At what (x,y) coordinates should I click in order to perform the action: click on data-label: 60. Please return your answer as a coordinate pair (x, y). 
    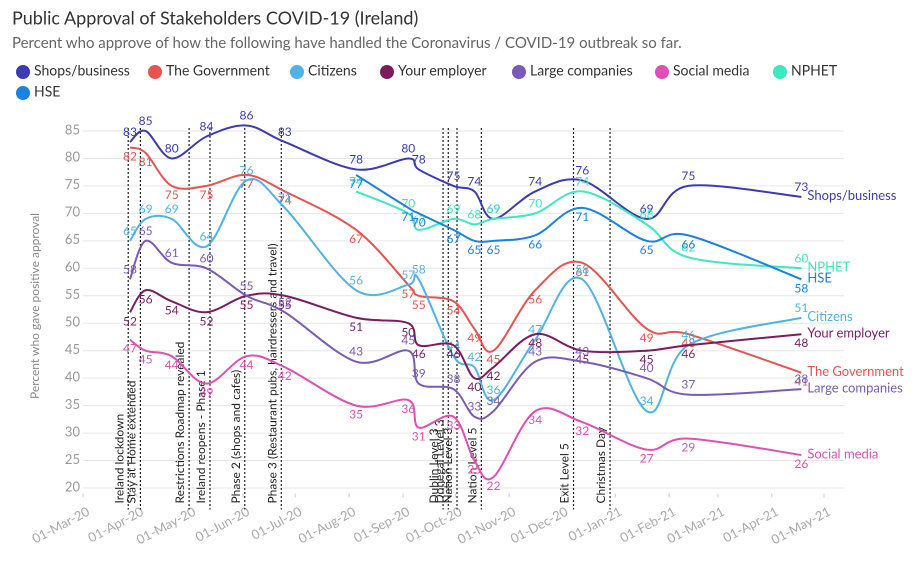
    Looking at the image, I should click on (207, 257).